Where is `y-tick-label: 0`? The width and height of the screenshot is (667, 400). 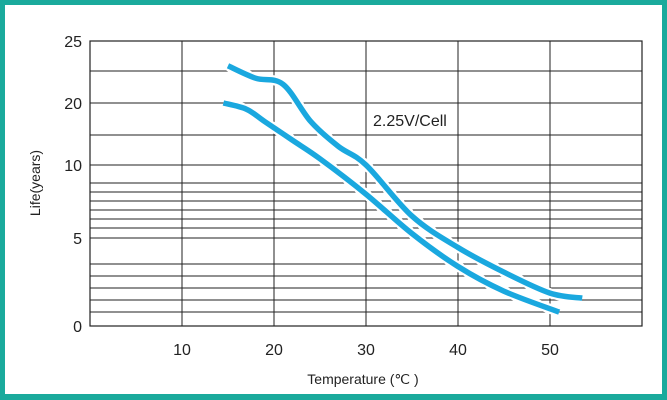 y-tick-label: 0 is located at coordinates (77, 327).